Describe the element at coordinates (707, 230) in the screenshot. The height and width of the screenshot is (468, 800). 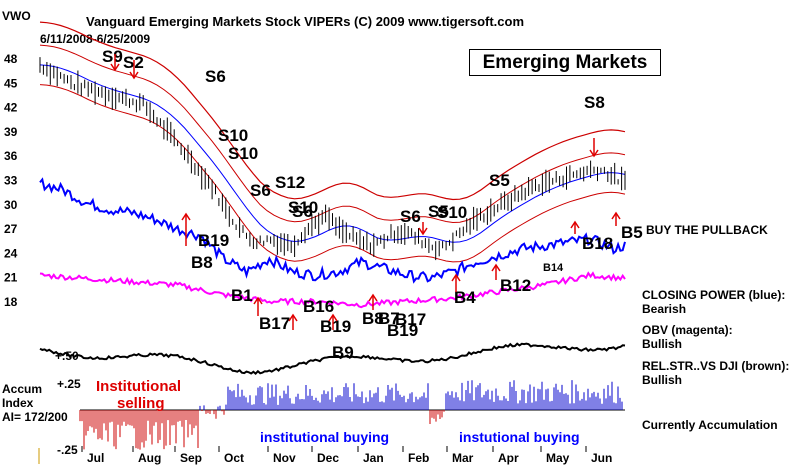
I see `buy-pullback-label: BUY THE PULLBACK` at that location.